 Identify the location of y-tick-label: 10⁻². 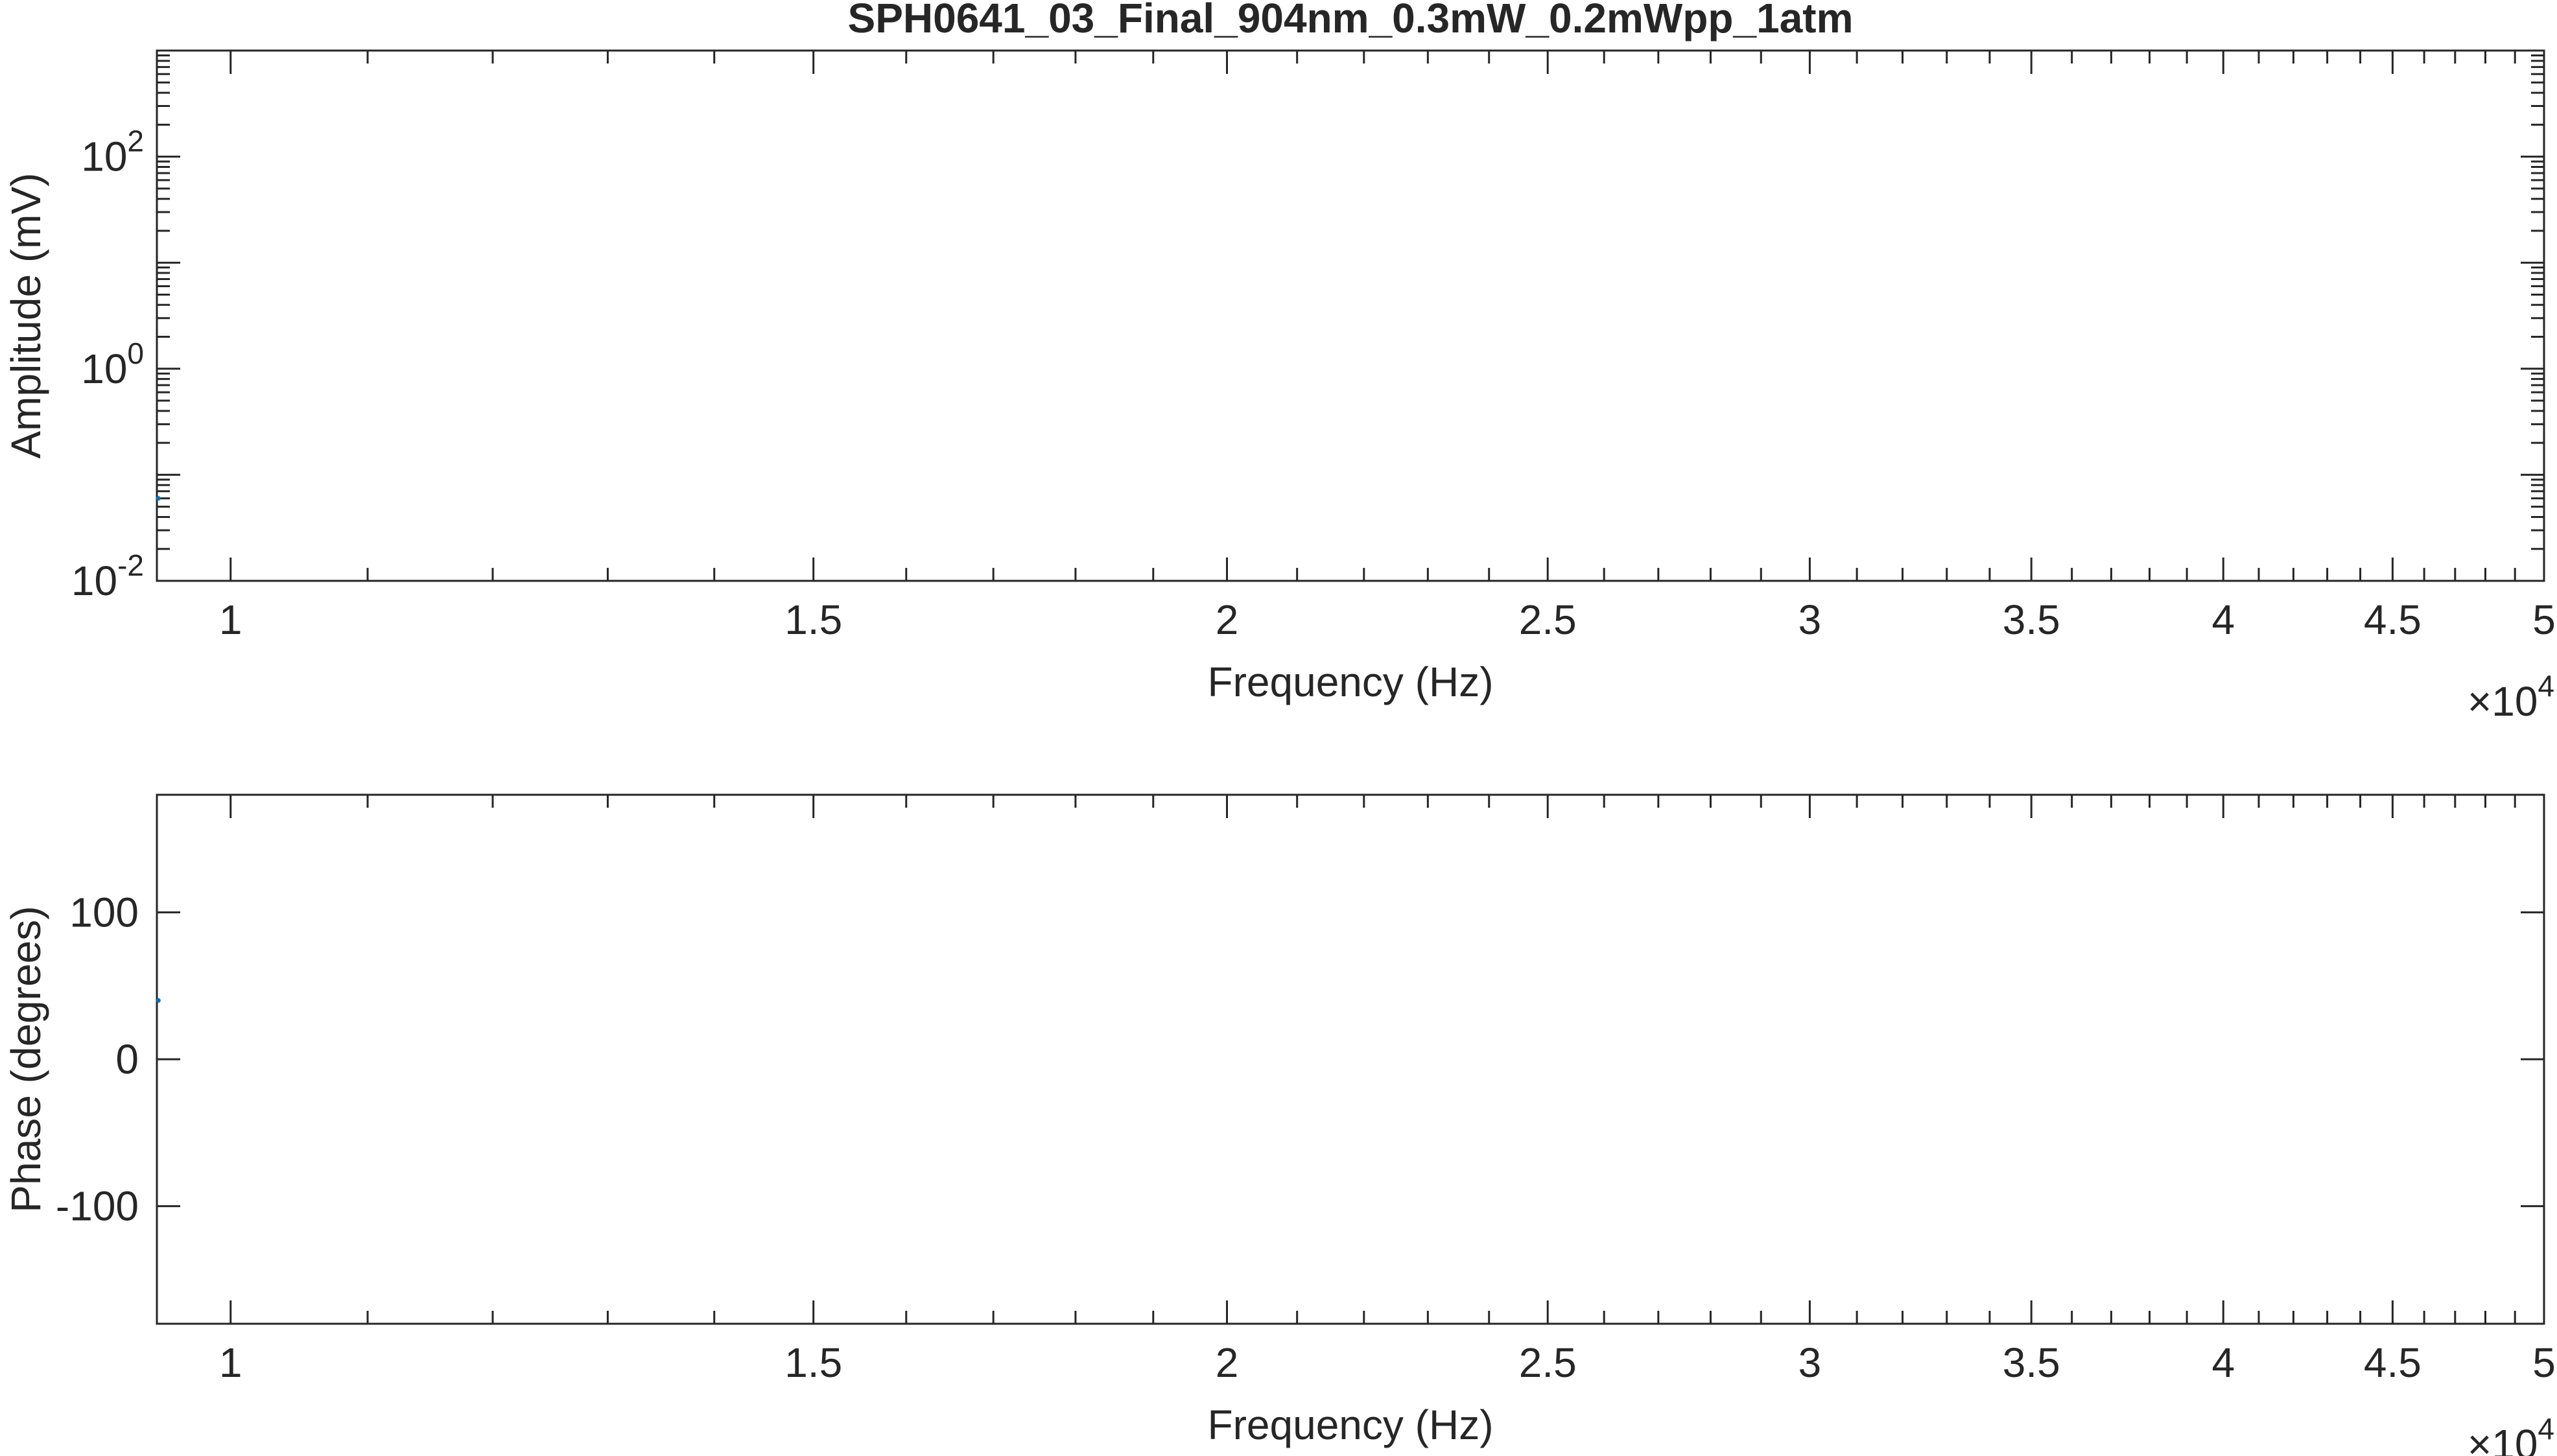
(107, 576).